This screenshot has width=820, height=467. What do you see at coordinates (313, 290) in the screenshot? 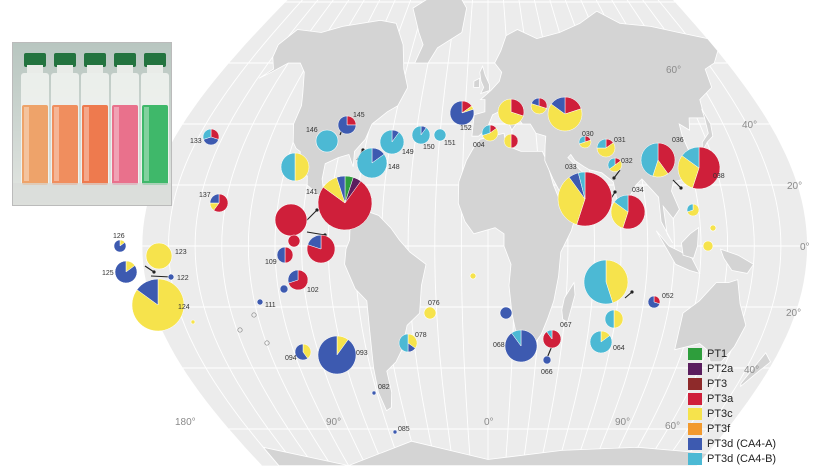
I see `site-label-102: 102` at bounding box center [313, 290].